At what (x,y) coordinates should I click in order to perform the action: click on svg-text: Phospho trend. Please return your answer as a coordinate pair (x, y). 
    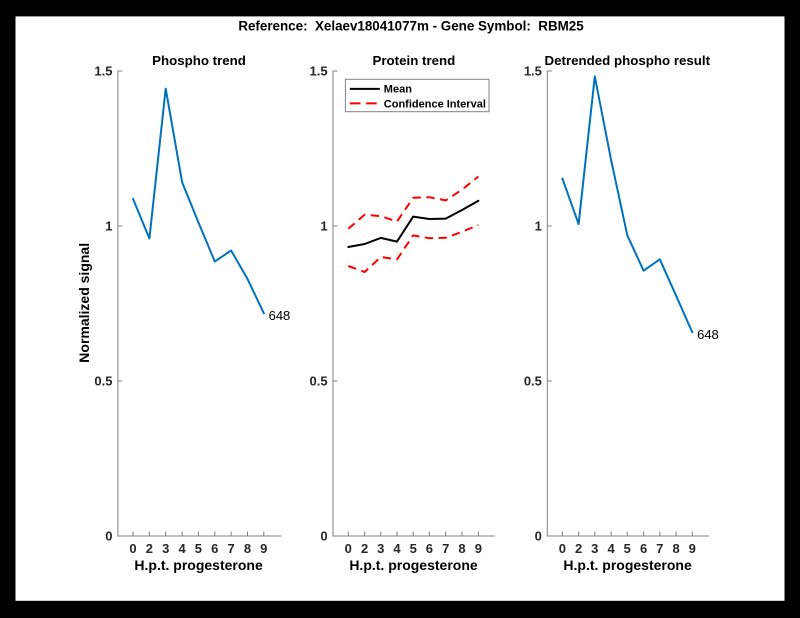
    Looking at the image, I should click on (199, 60).